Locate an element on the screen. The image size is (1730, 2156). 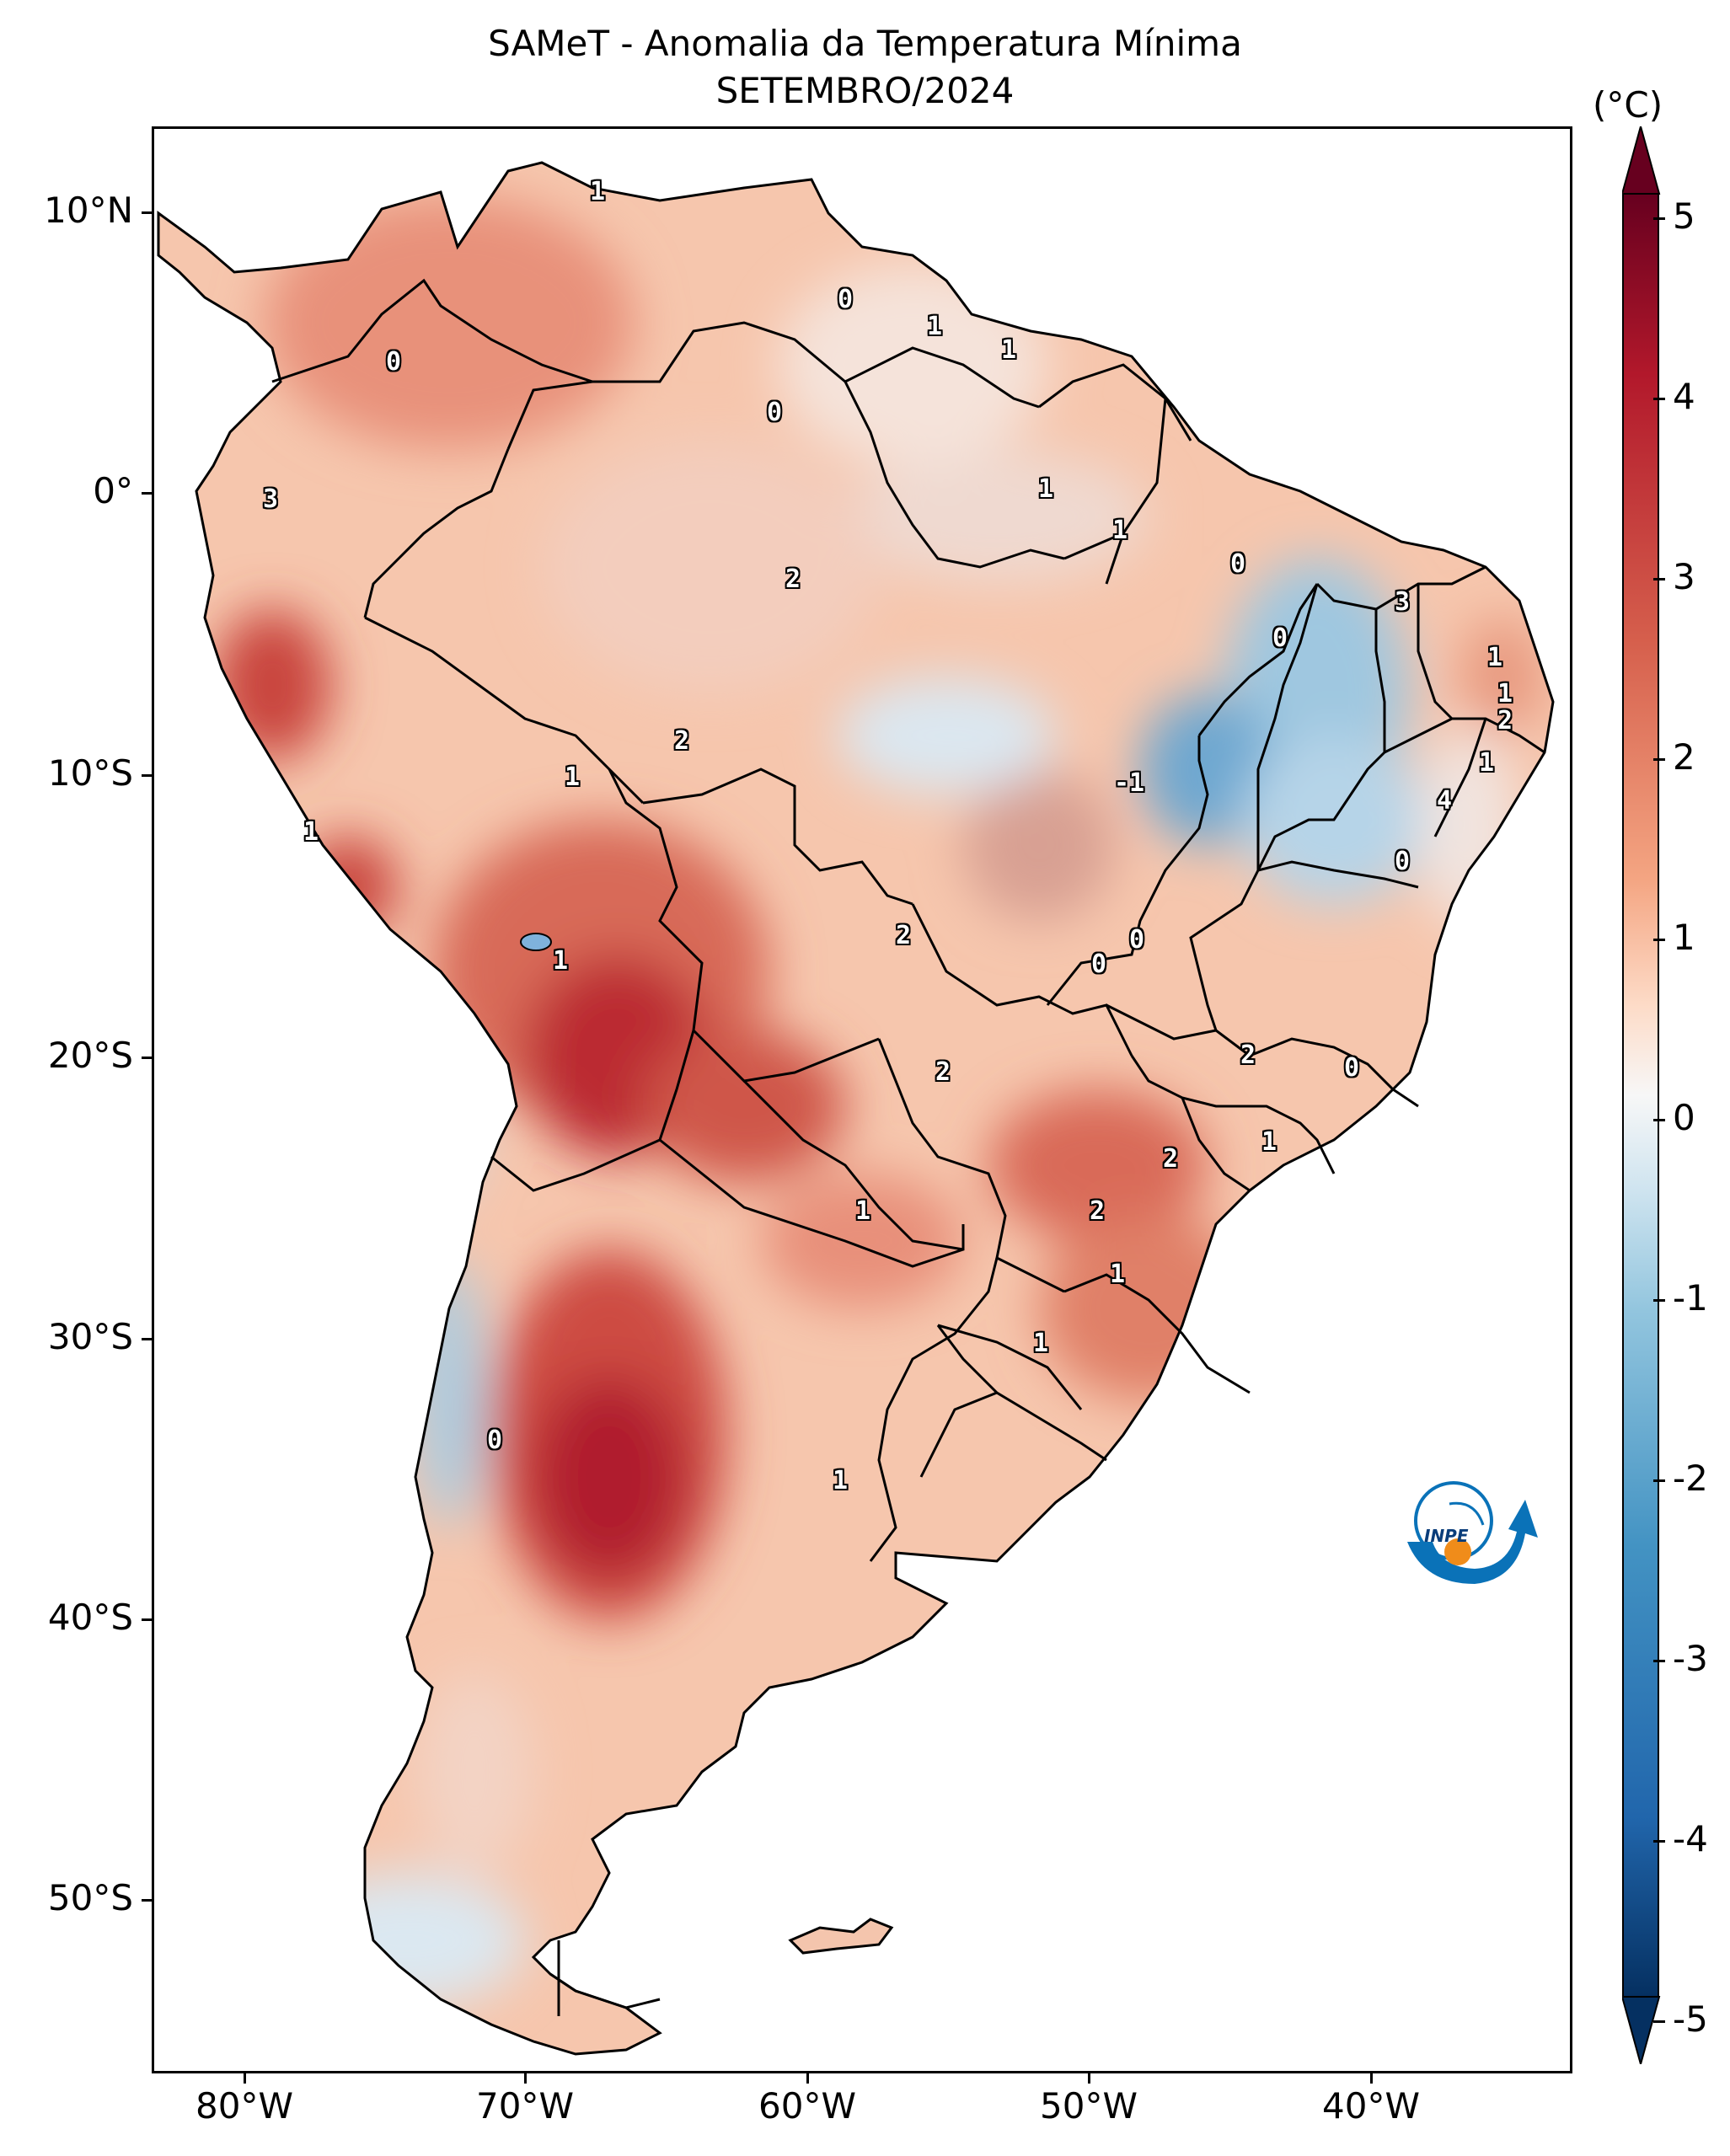
colorbar-label: 2 is located at coordinates (1684, 757).